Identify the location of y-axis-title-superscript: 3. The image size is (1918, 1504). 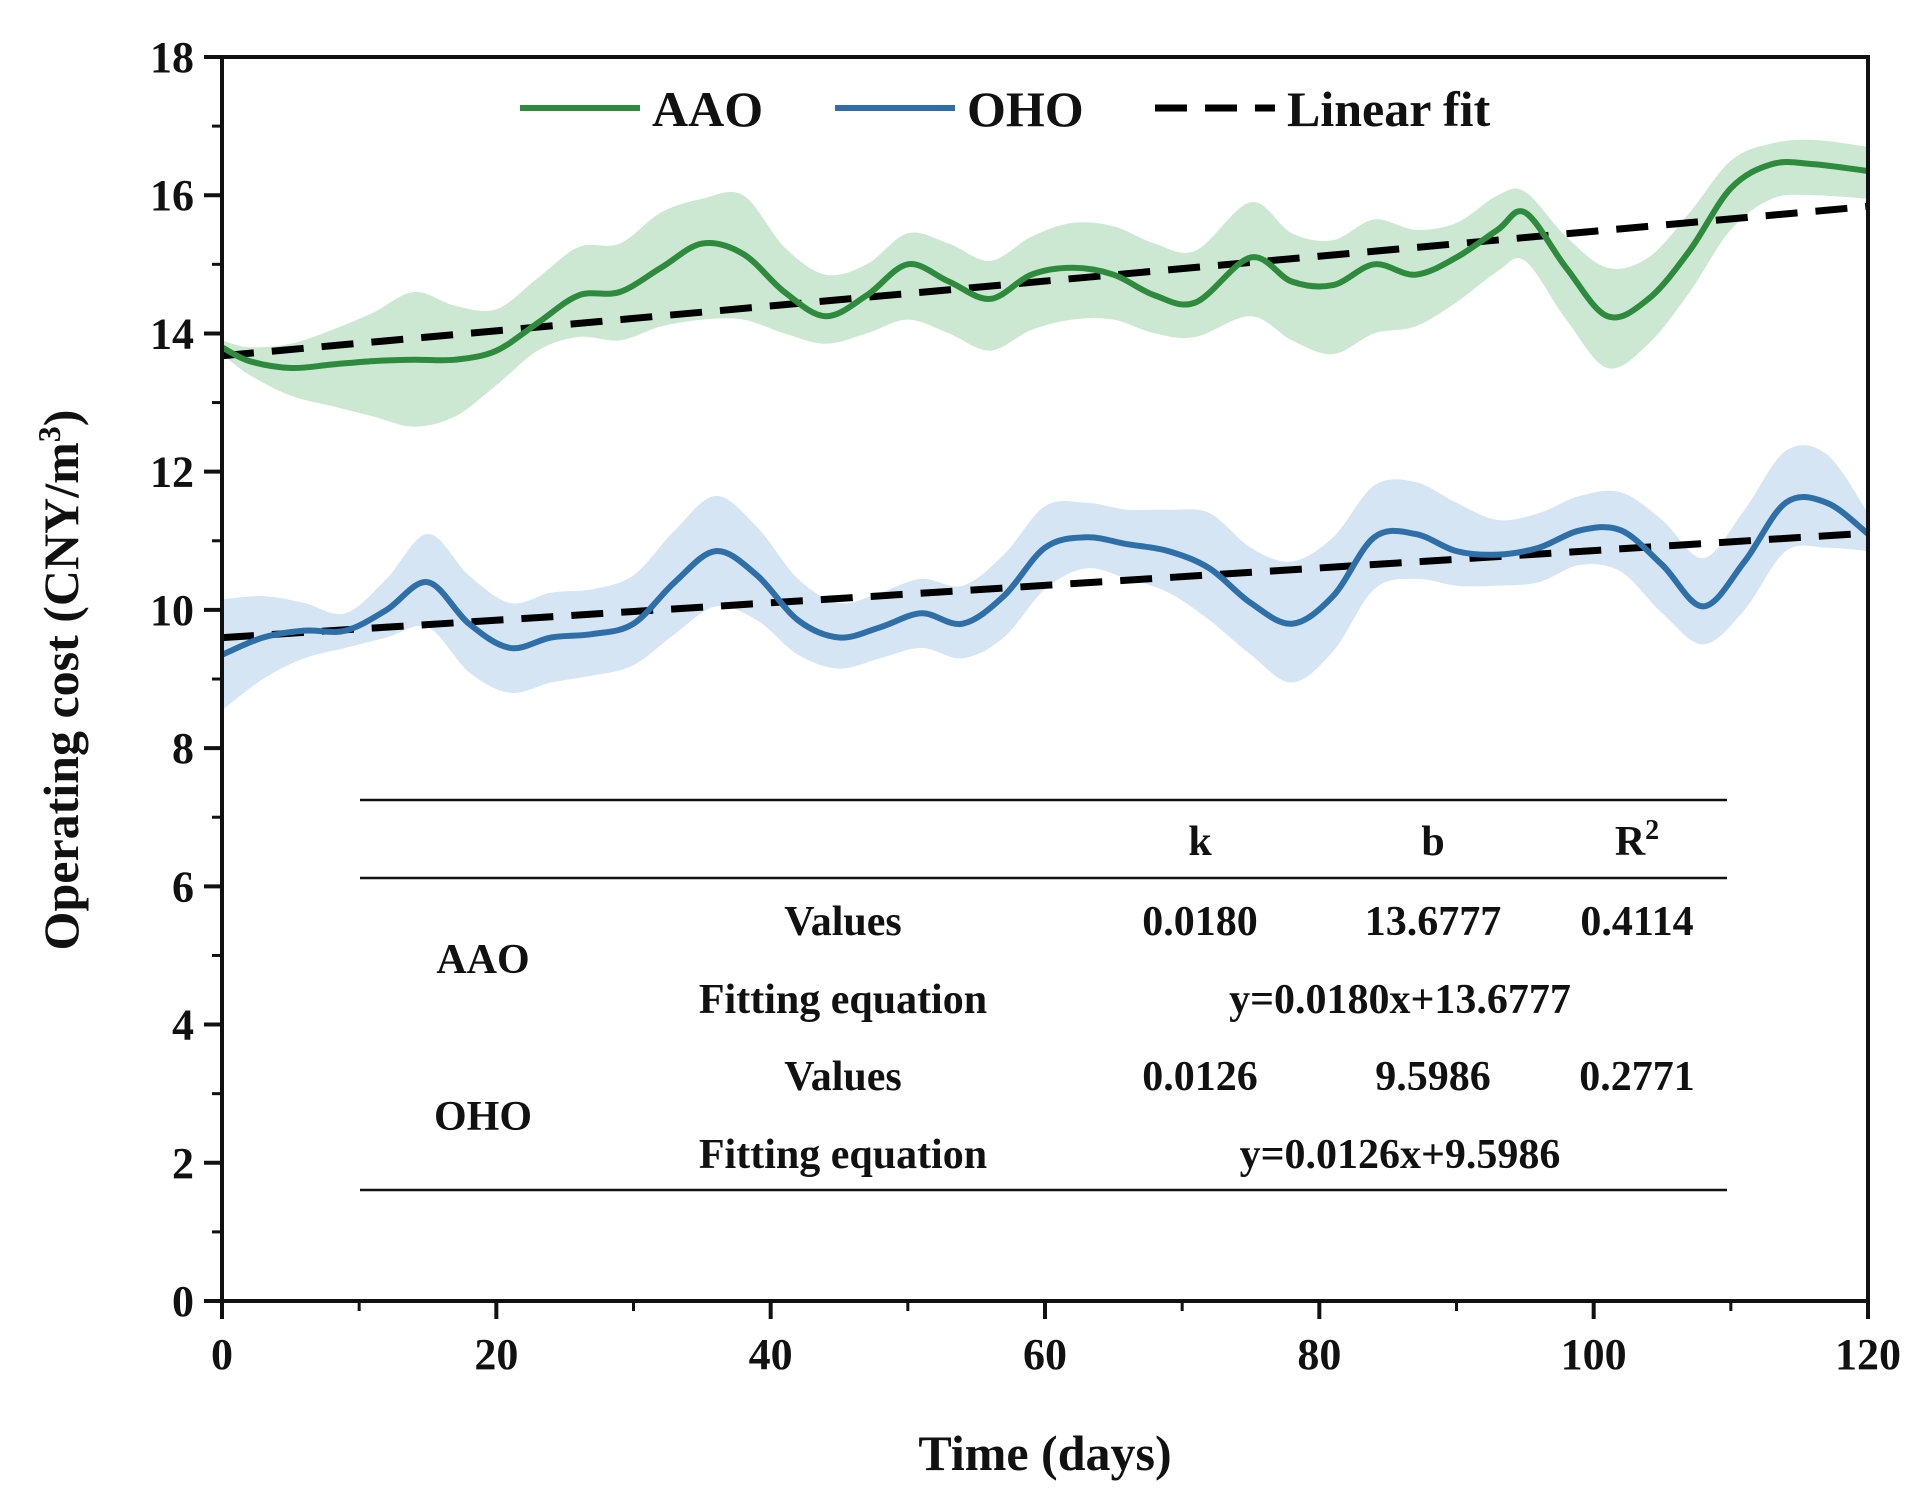
(49, 434).